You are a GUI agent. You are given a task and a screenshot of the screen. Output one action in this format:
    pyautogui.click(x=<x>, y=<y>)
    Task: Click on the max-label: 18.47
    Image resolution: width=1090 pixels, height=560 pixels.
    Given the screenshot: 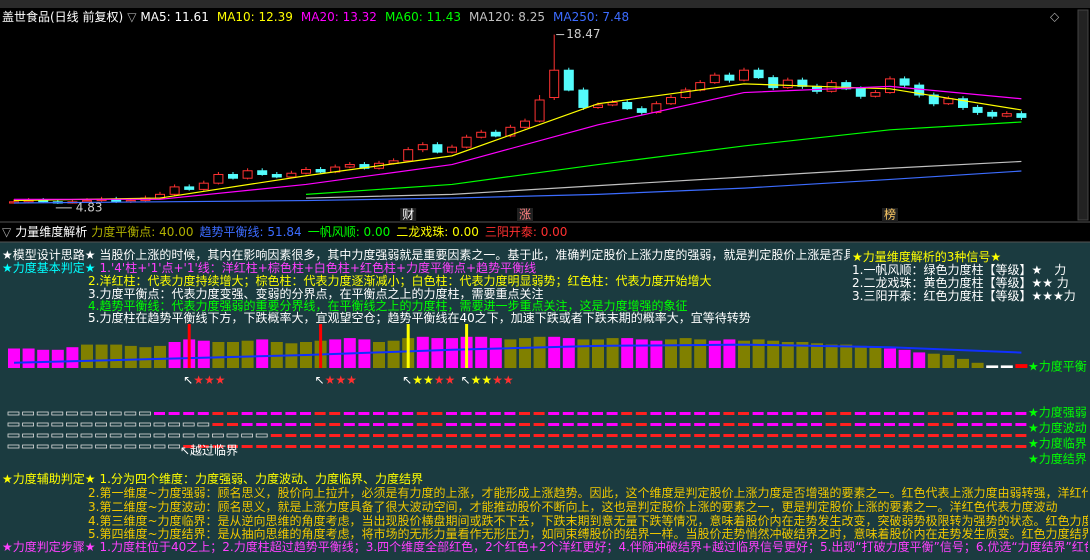 What is the action you would take?
    pyautogui.click(x=583, y=34)
    